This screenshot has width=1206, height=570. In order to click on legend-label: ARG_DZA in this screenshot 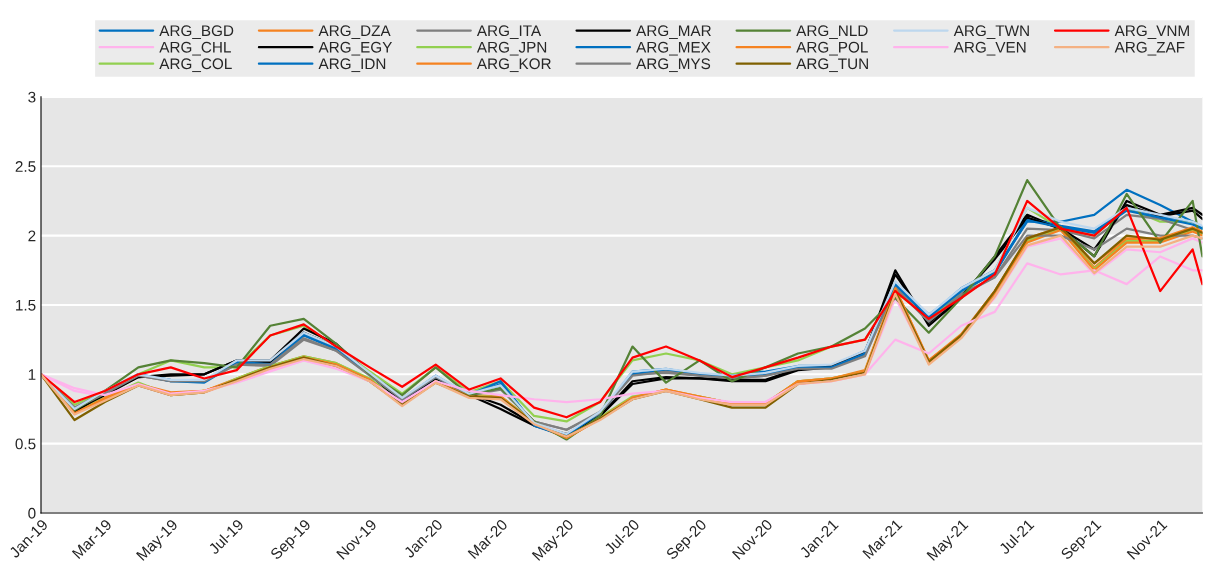, I will do `click(354, 32)`.